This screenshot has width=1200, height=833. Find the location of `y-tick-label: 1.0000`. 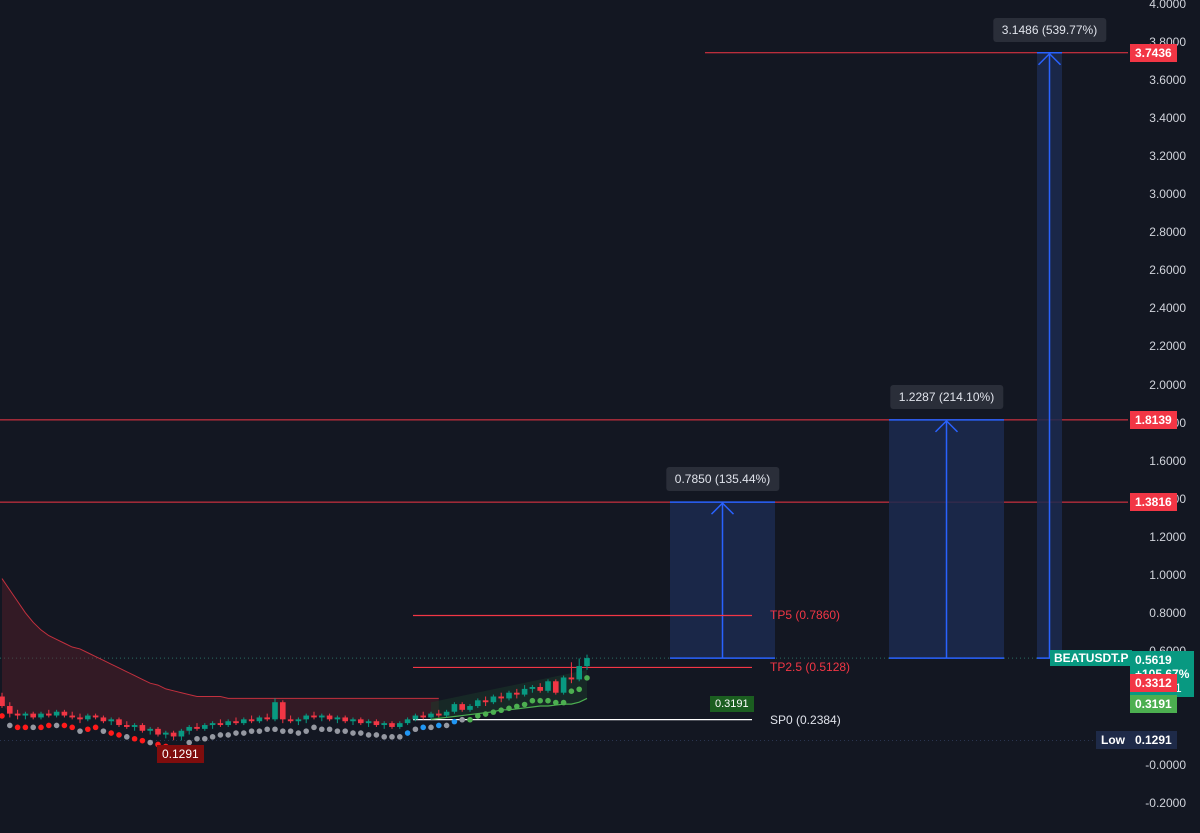

y-tick-label: 1.0000 is located at coordinates (1167, 574).